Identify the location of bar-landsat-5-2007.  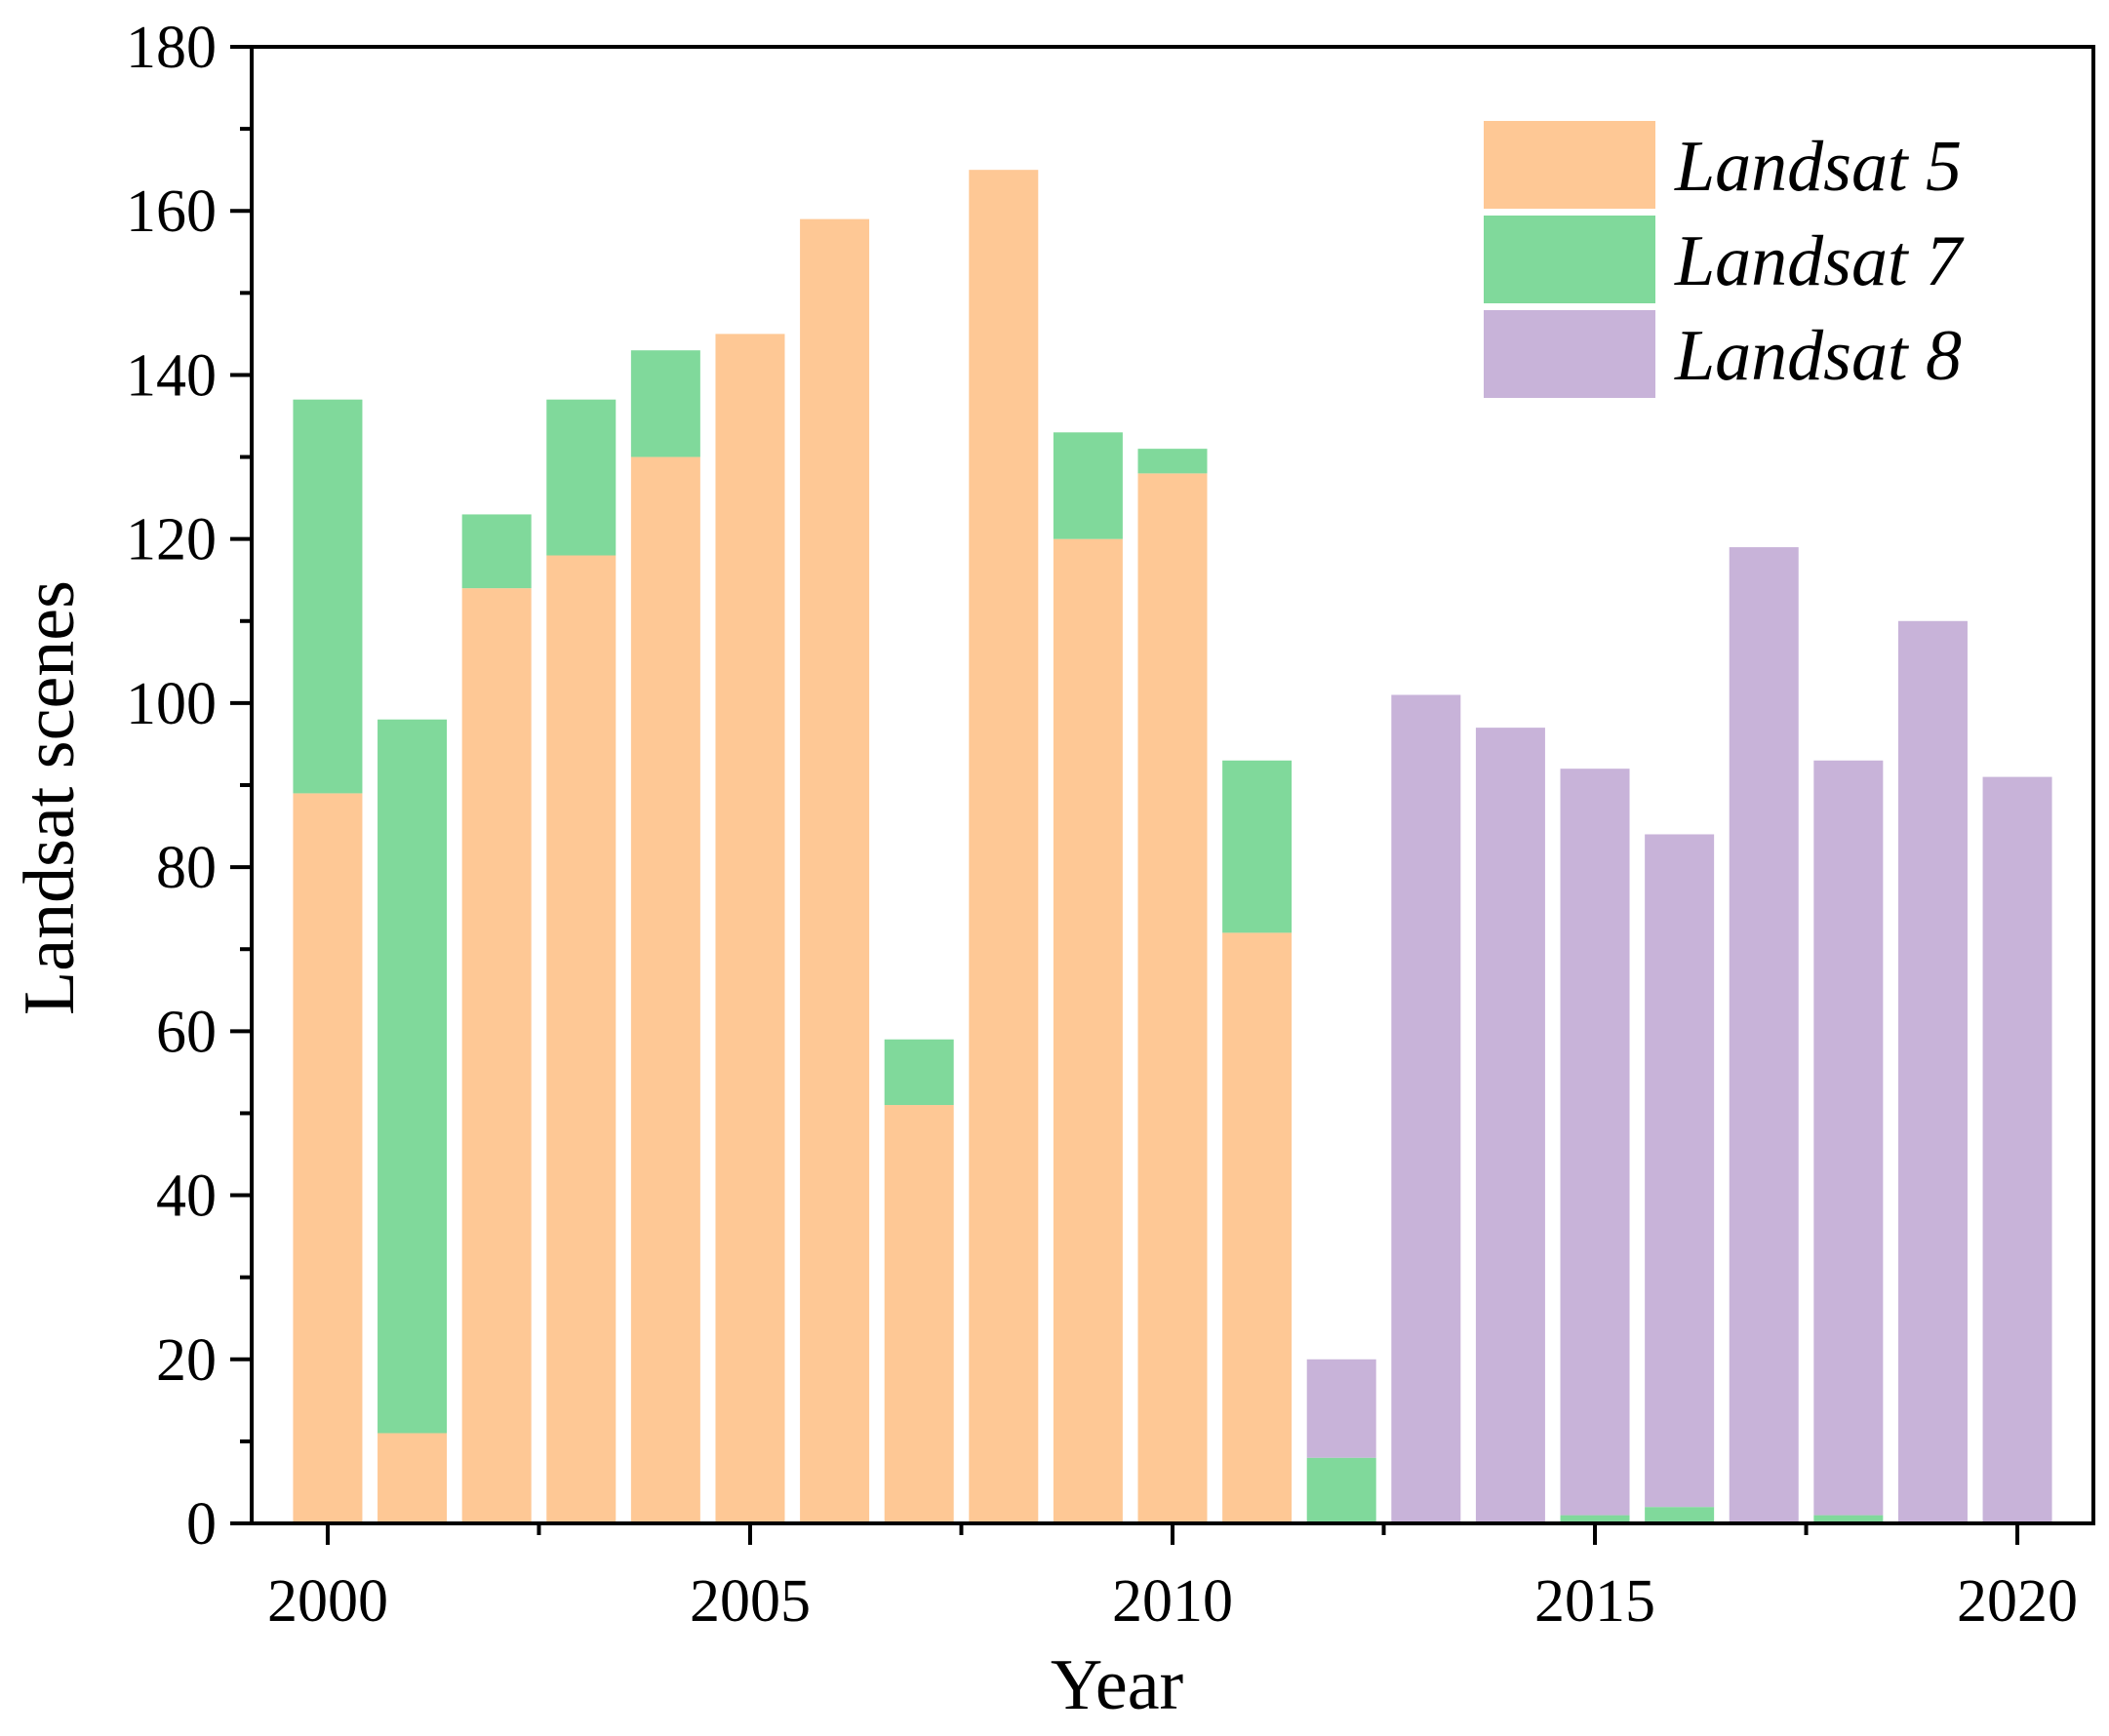
(919, 1314).